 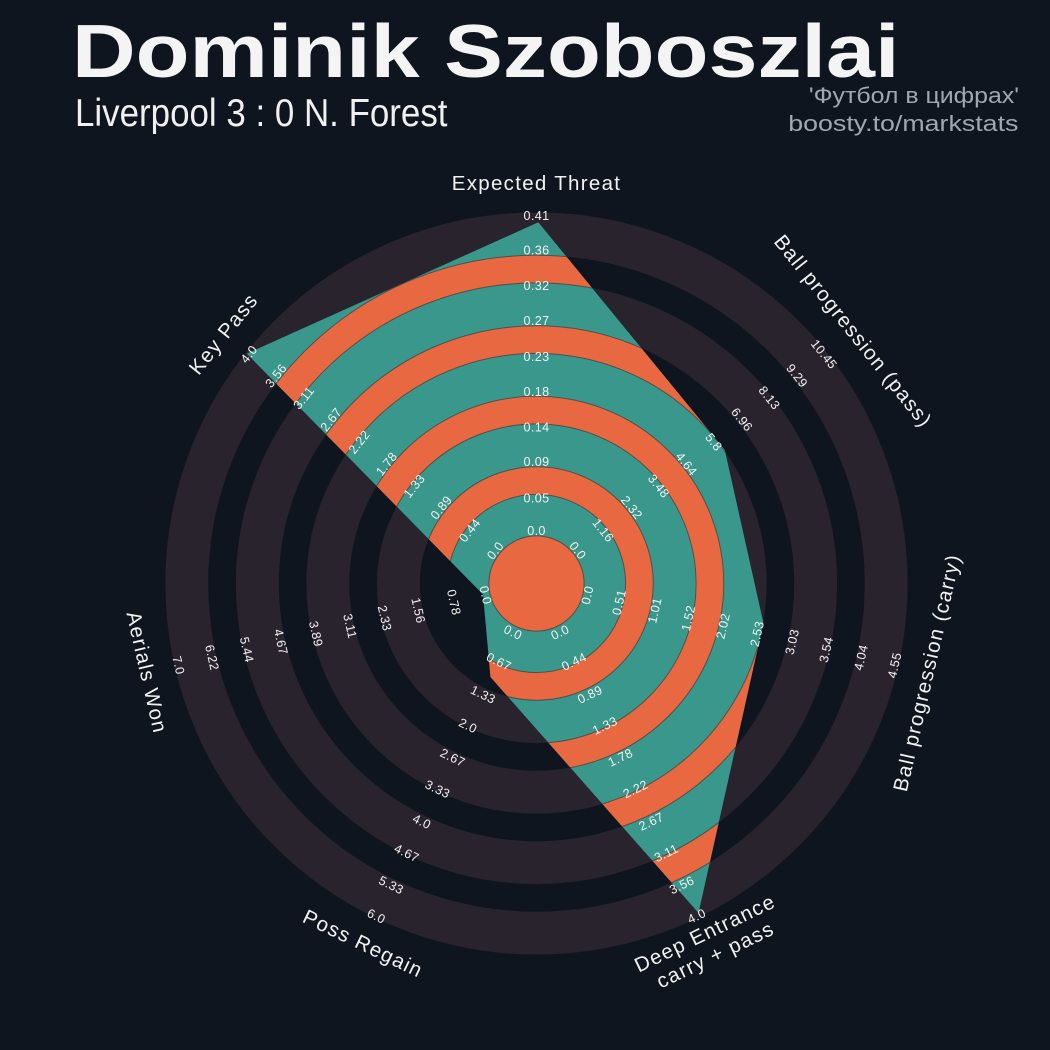 I want to click on svg-text: 1.01, so click(x=654, y=610).